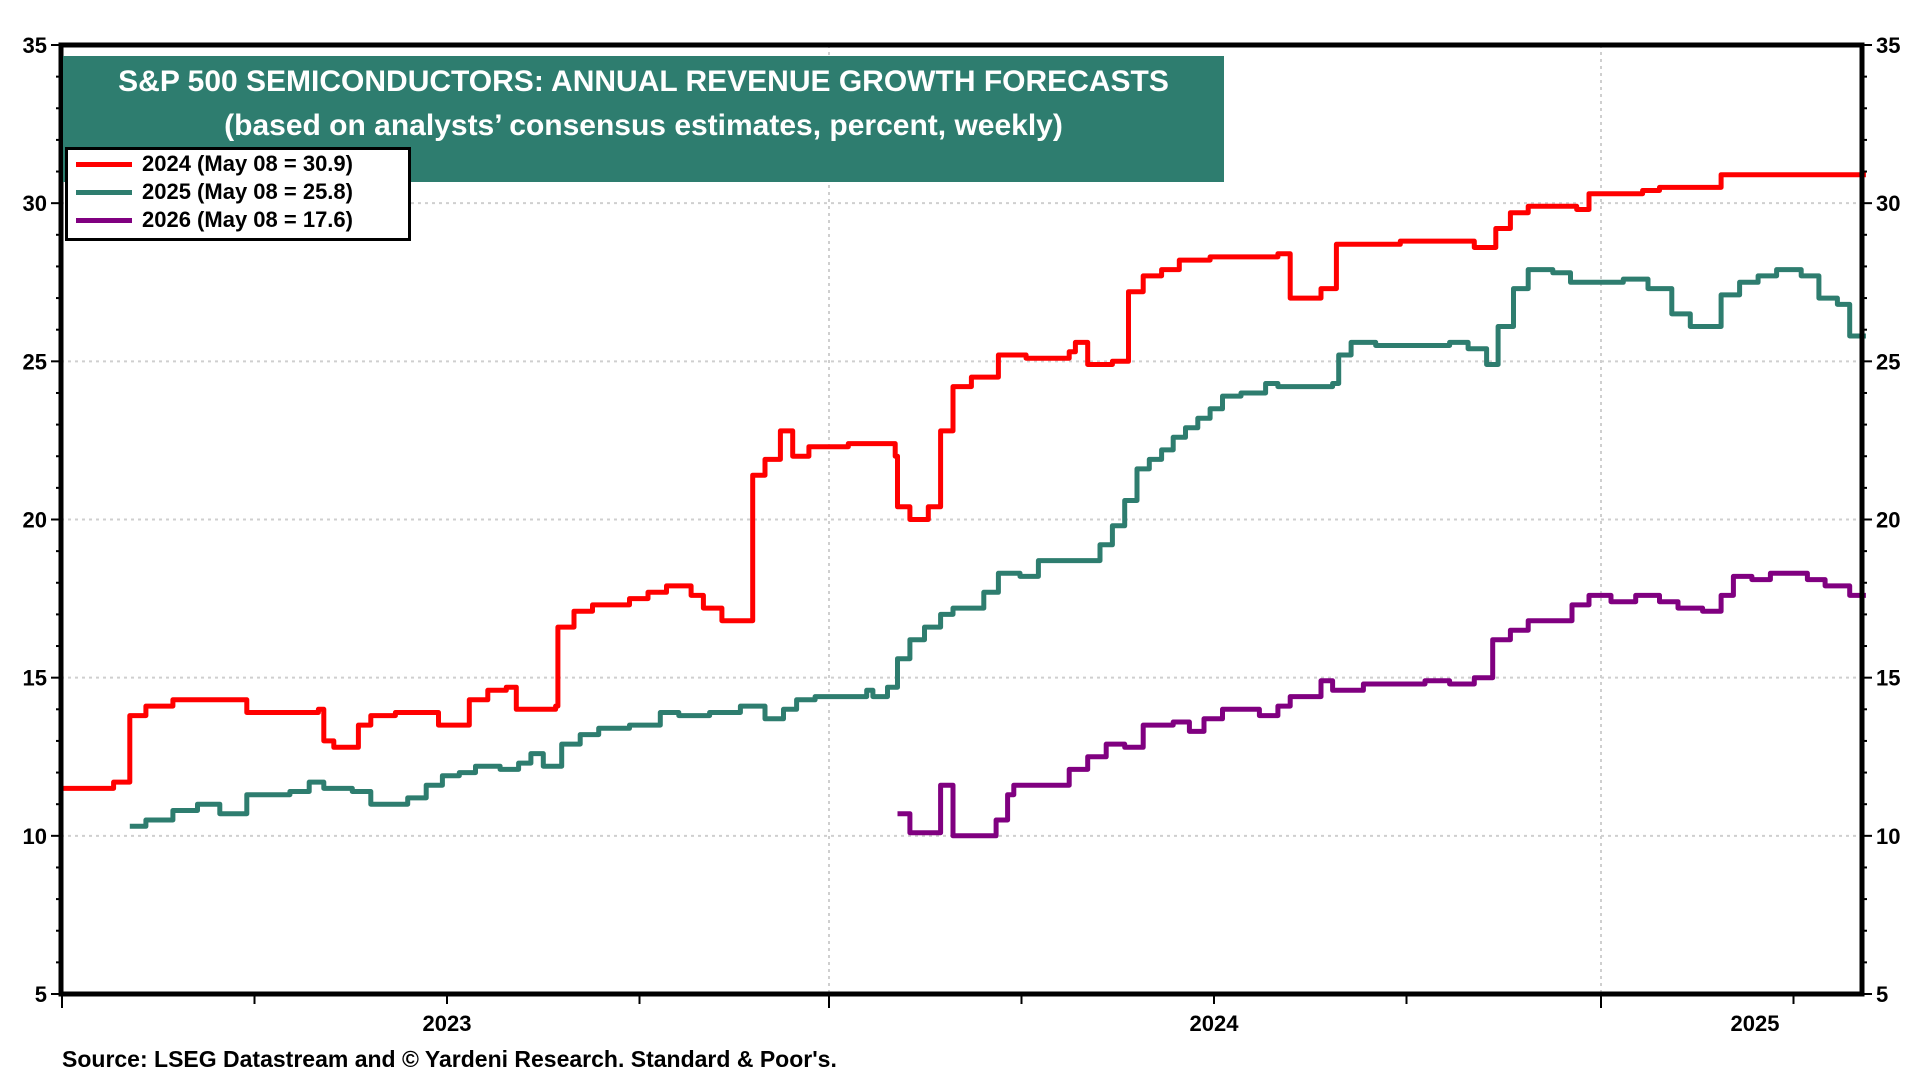 Image resolution: width=1920 pixels, height=1080 pixels. I want to click on legend-swatch-2025, so click(104, 192).